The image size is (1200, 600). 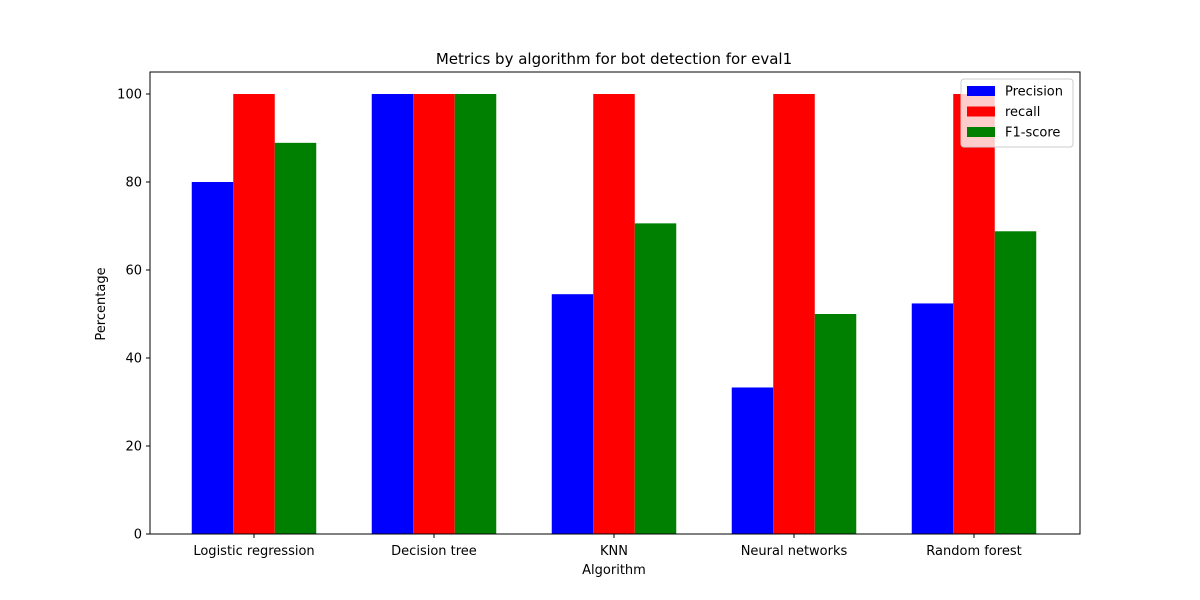 What do you see at coordinates (133, 447) in the screenshot?
I see `y-tick-label: 20` at bounding box center [133, 447].